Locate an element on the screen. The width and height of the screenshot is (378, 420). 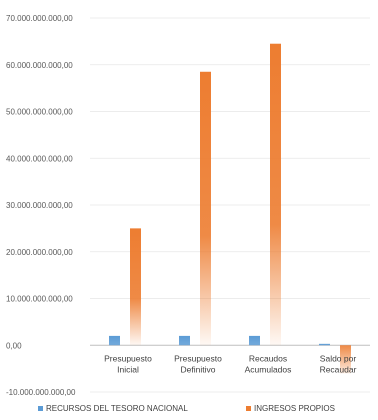
y-tick-label: -10.000.000.000,00 is located at coordinates (41, 392).